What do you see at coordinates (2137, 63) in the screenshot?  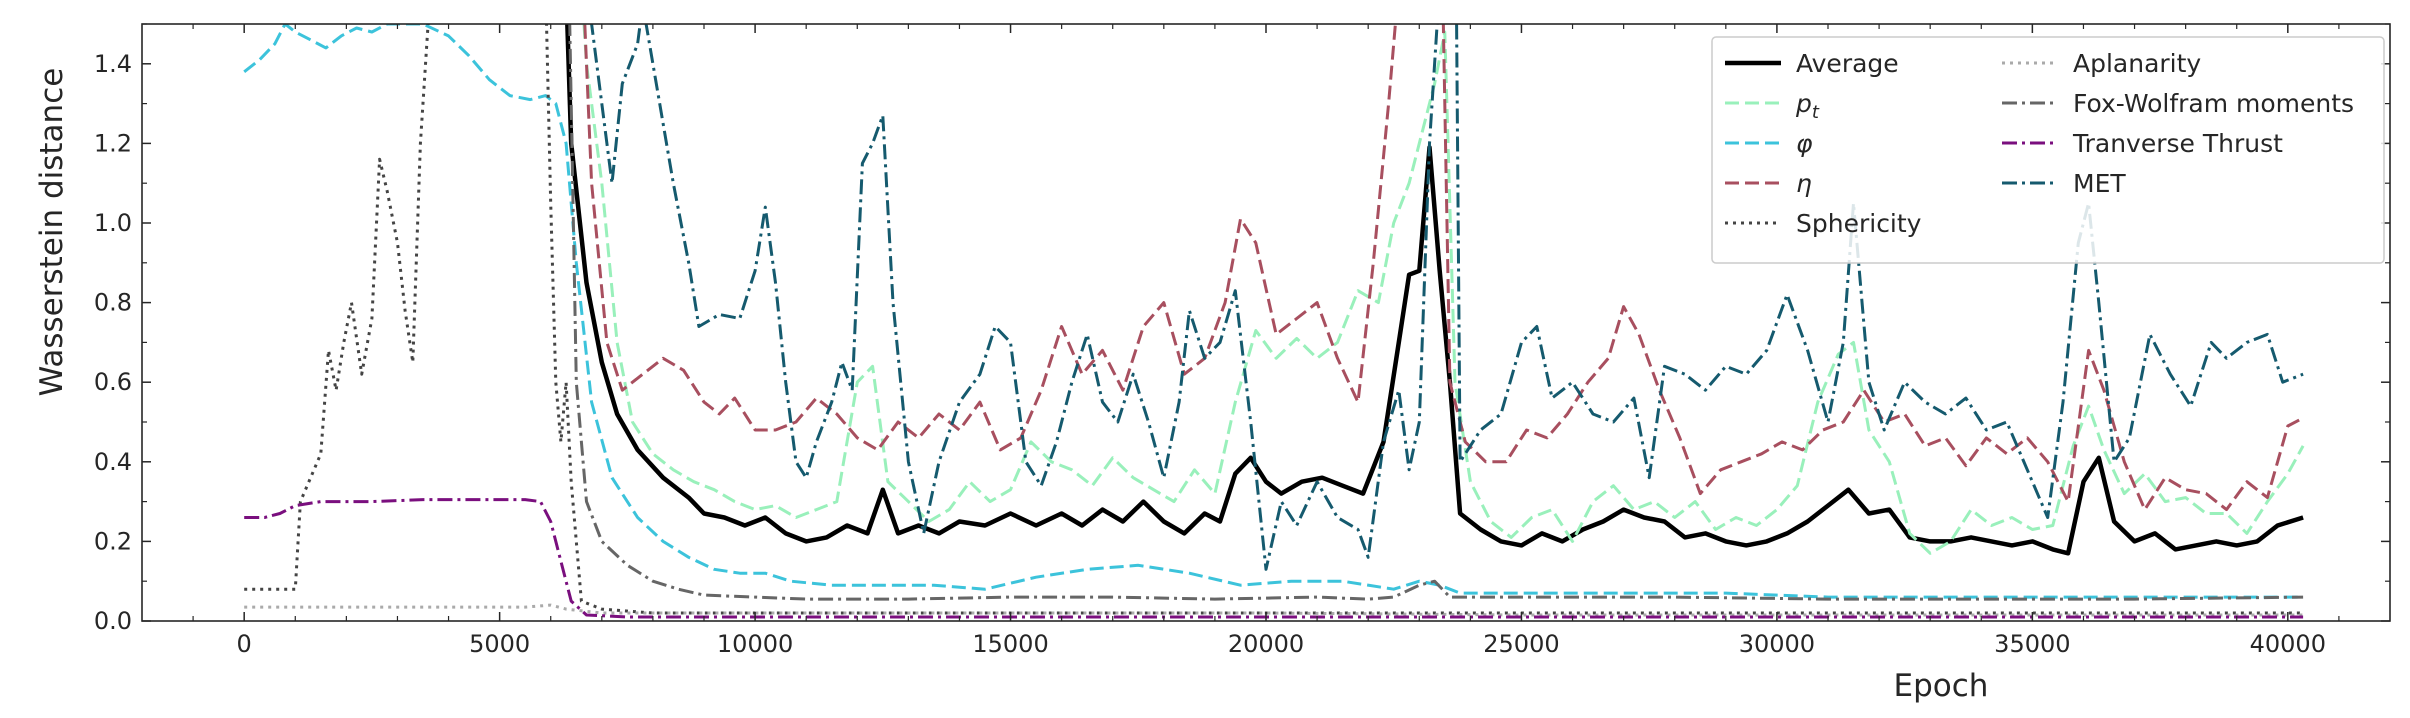 I see `legend-label-5: Aplanarity` at bounding box center [2137, 63].